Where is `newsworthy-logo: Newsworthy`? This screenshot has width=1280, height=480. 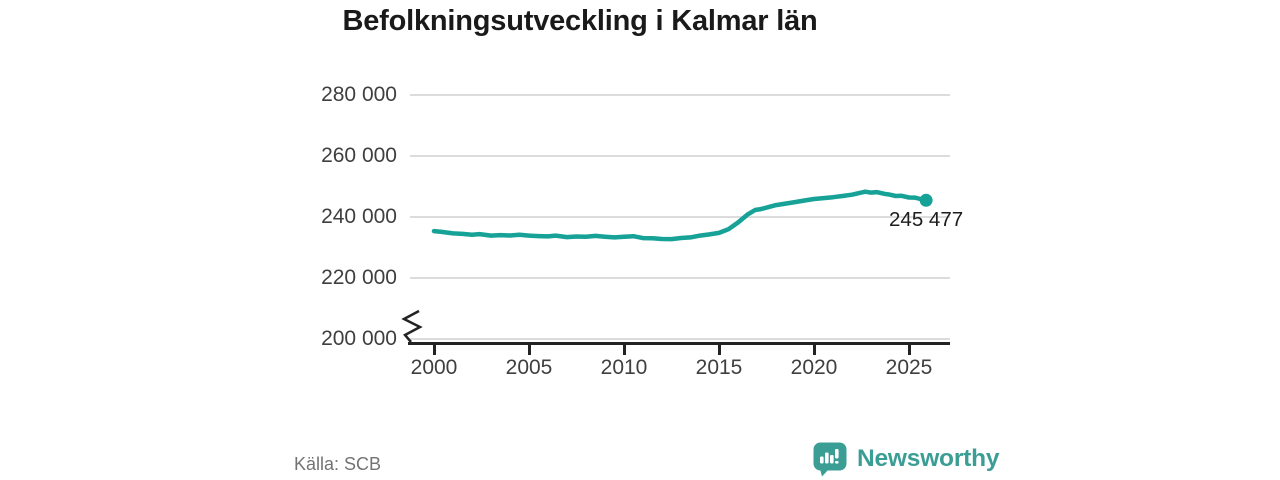
newsworthy-logo: Newsworthy is located at coordinates (906, 459).